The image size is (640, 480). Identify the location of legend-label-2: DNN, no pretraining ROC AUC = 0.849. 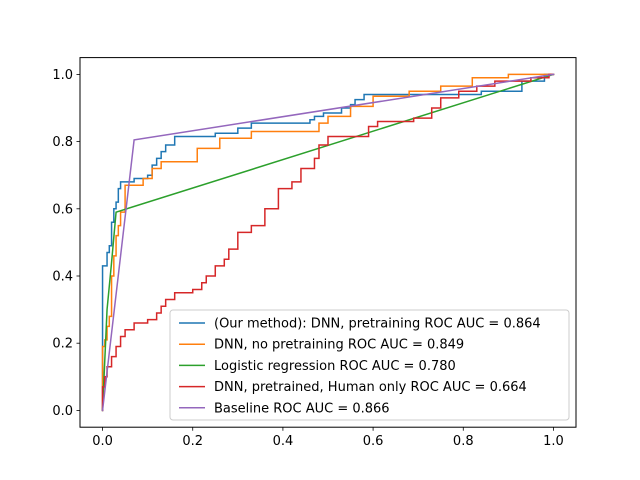
(339, 345).